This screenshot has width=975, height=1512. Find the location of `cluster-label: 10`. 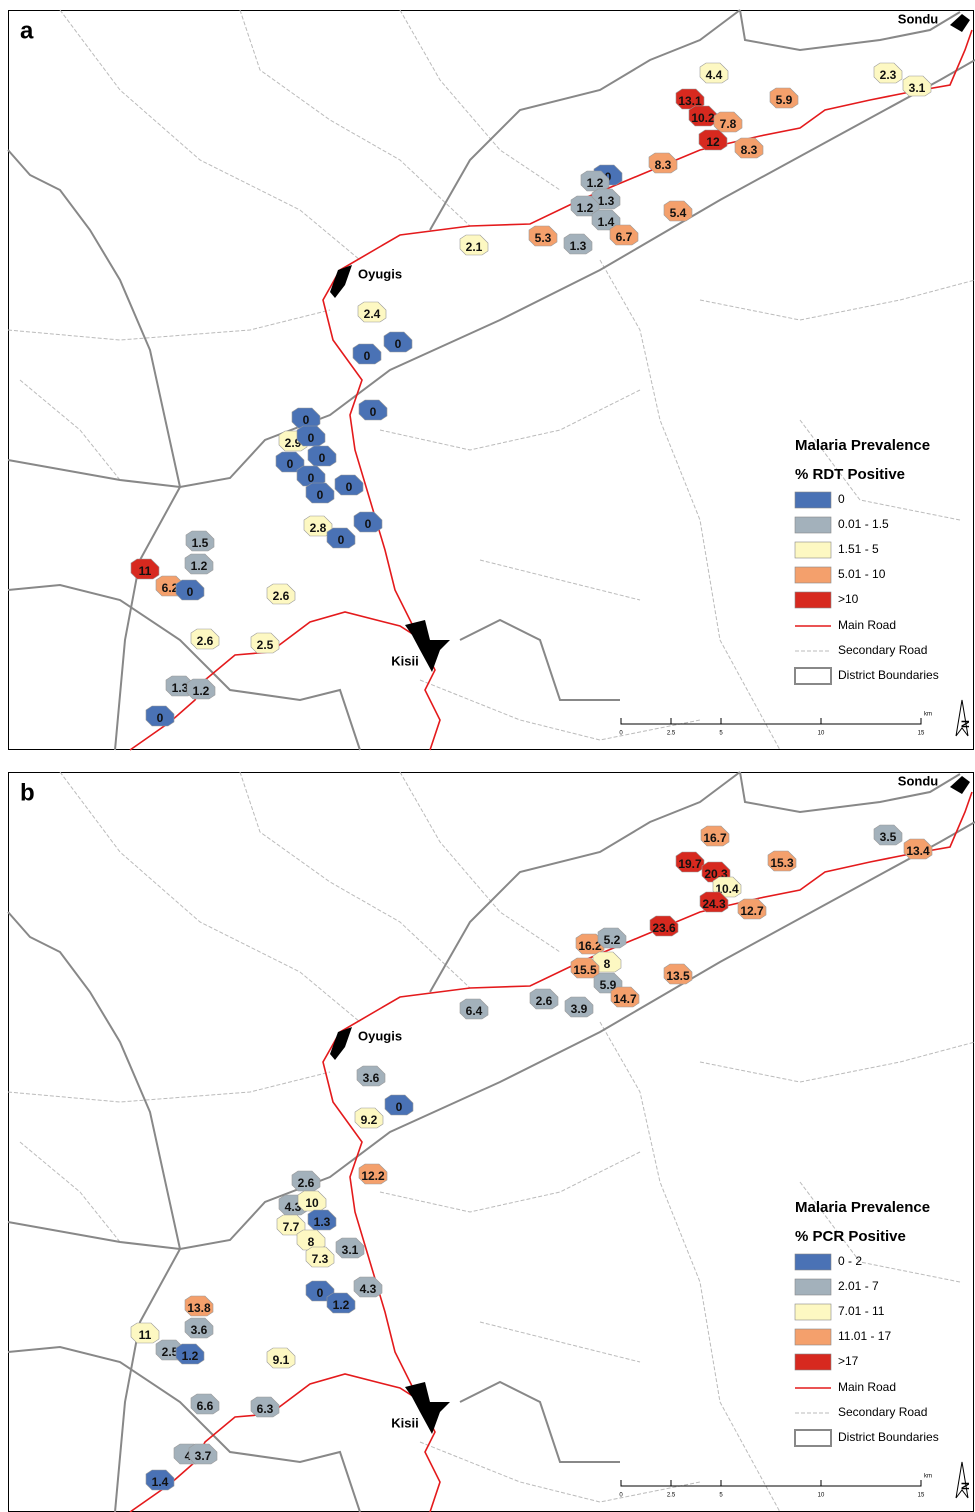

cluster-label: 10 is located at coordinates (312, 1203).